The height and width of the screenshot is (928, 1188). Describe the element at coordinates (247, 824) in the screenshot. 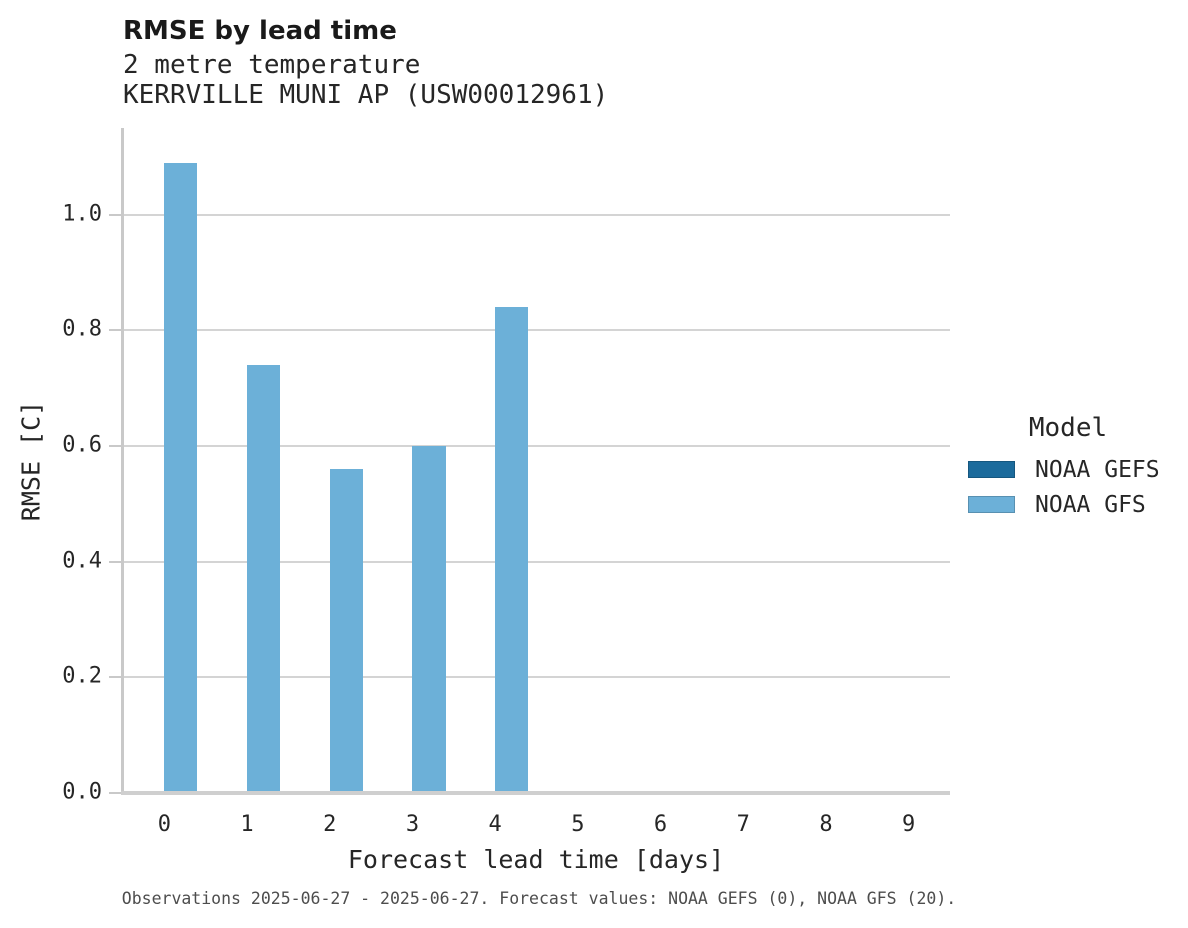

I see `x-tick-label: 1` at that location.